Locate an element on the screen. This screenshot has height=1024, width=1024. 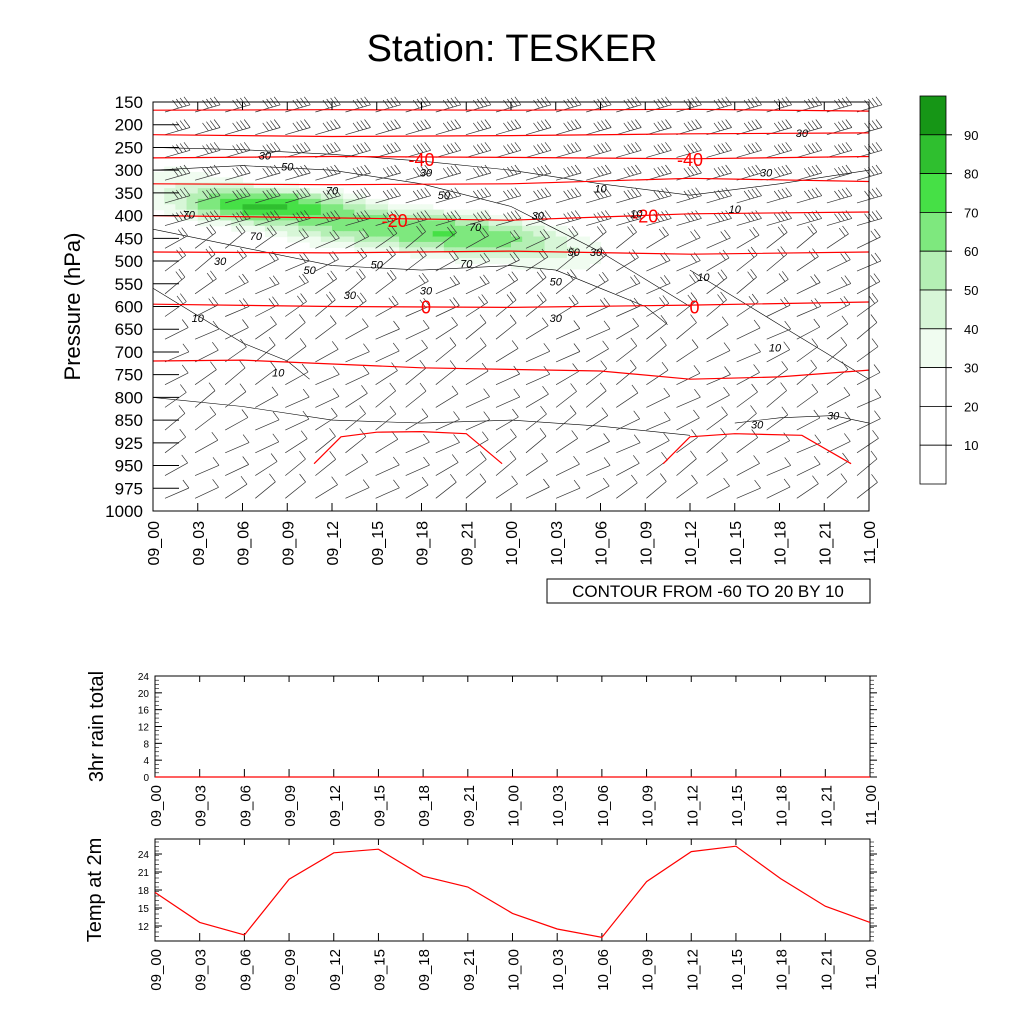
pressure-tick-label: 850 is located at coordinates (129, 420).